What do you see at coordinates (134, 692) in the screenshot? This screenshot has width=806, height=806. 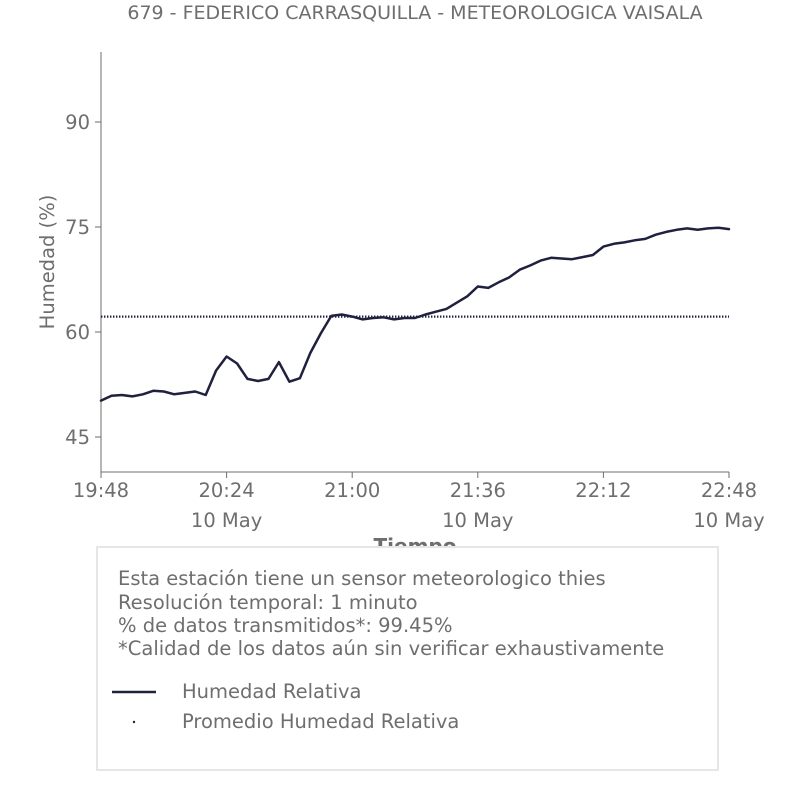 I see `legend-solid-line-icon` at bounding box center [134, 692].